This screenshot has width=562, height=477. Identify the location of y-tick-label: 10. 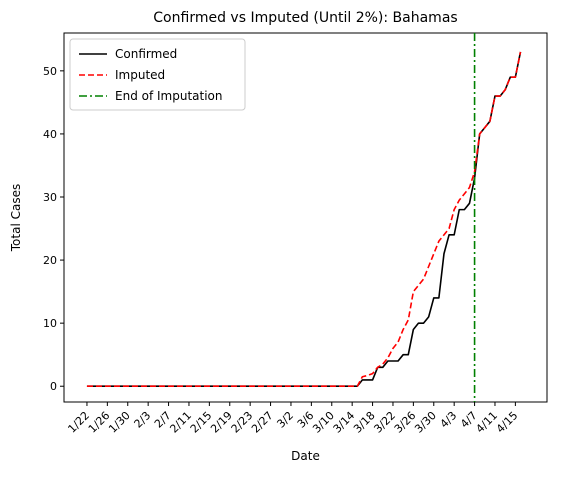
(50, 323).